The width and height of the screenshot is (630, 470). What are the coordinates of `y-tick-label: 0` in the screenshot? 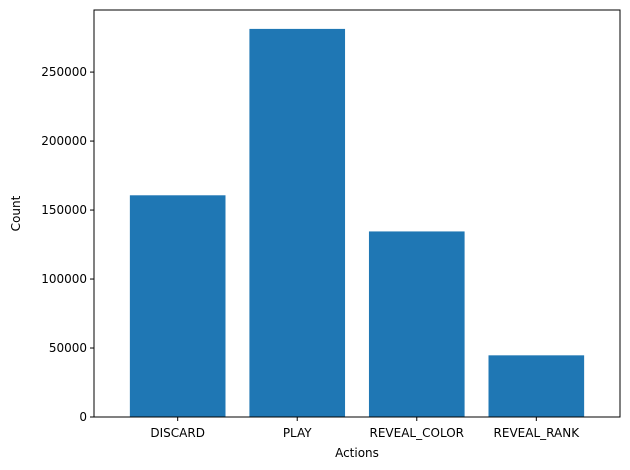 It's located at (83, 417).